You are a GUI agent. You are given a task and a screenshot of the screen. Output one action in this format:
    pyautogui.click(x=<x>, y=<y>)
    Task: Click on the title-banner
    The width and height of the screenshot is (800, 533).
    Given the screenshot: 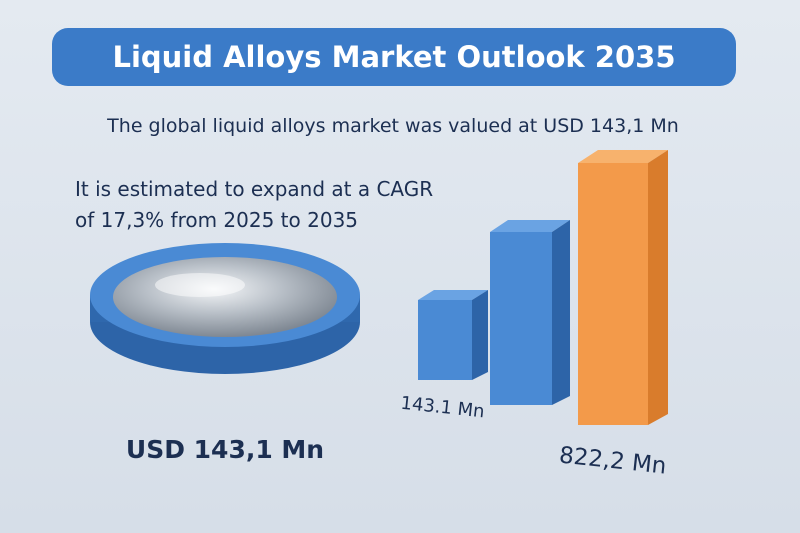 What is the action you would take?
    pyautogui.click(x=394, y=57)
    